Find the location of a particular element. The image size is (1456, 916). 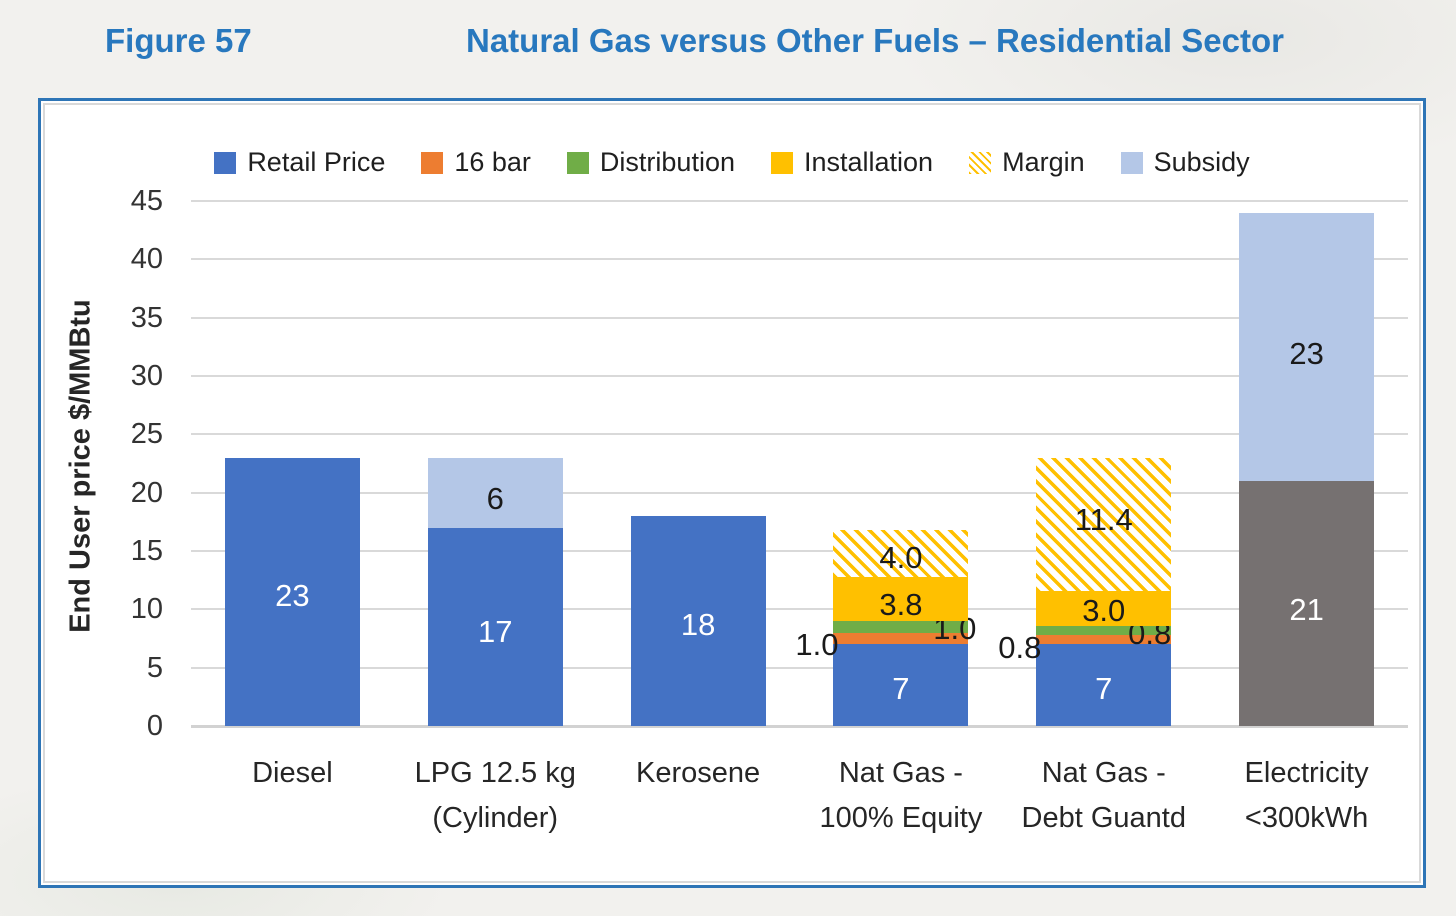

legend-label: Distribution is located at coordinates (667, 162).